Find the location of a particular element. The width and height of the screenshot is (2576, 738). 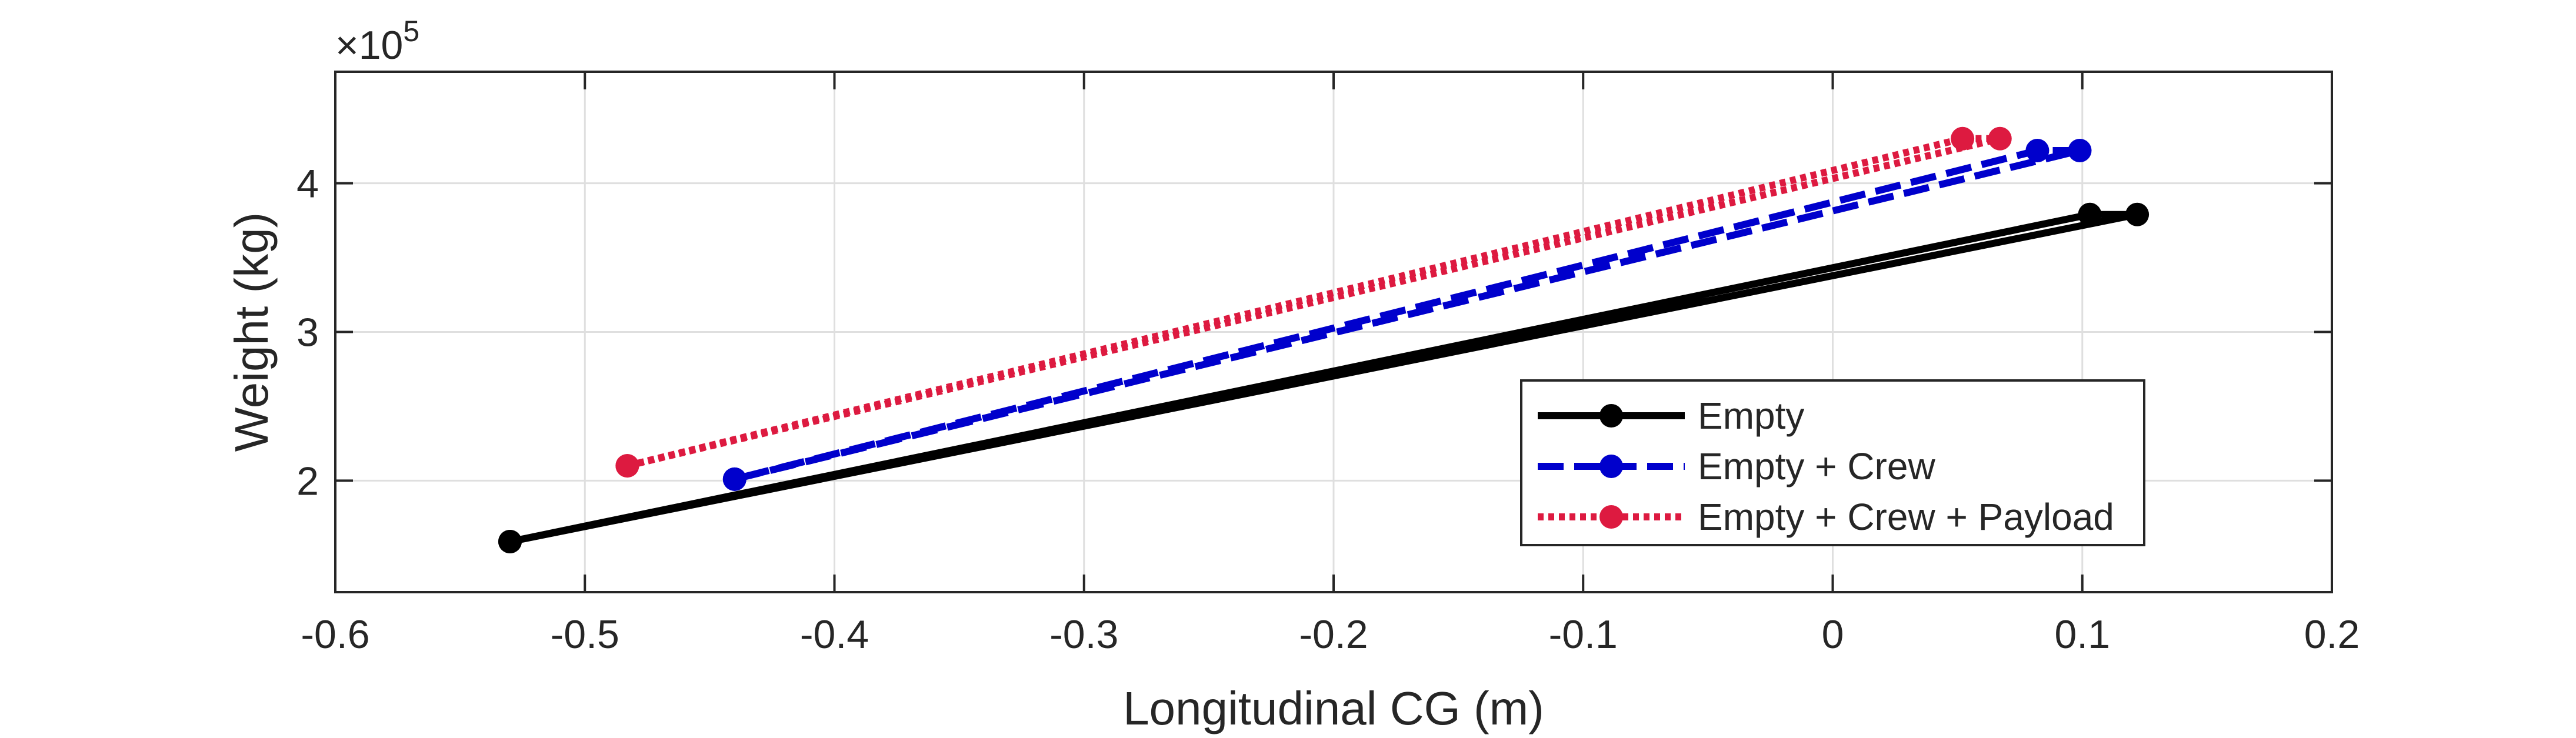

legend-item: Empty + Crew is located at coordinates (1736, 466).